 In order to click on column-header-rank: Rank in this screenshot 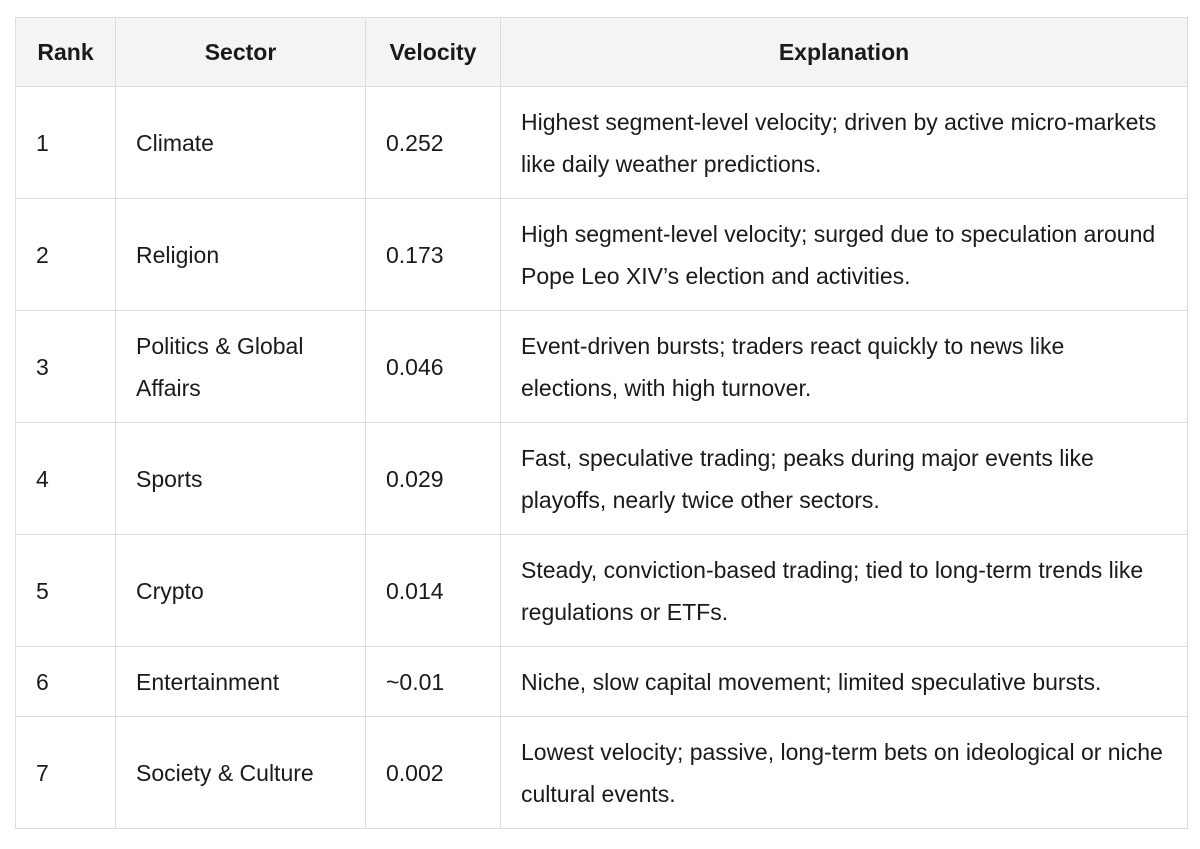, I will do `click(65, 52)`.